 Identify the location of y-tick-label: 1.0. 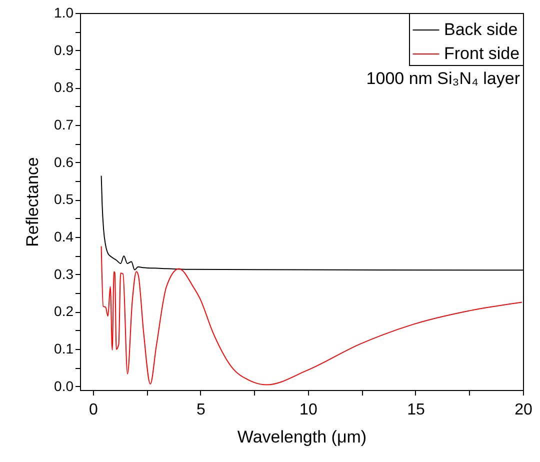
(64, 12).